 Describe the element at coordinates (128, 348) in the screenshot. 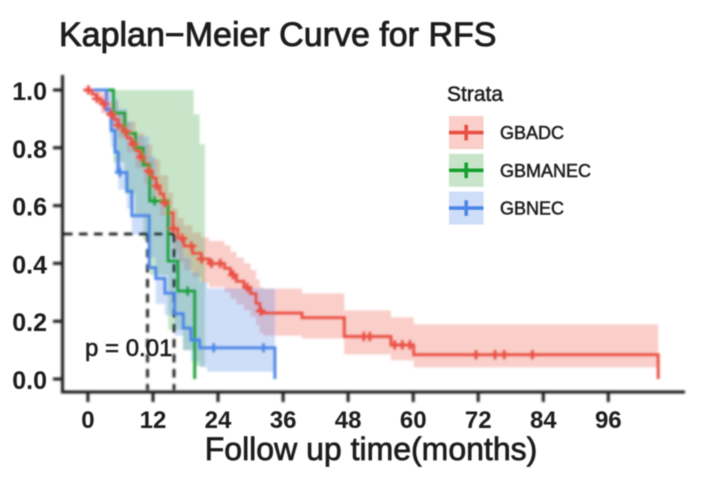

I see `svg-text: p = 0.01` at that location.